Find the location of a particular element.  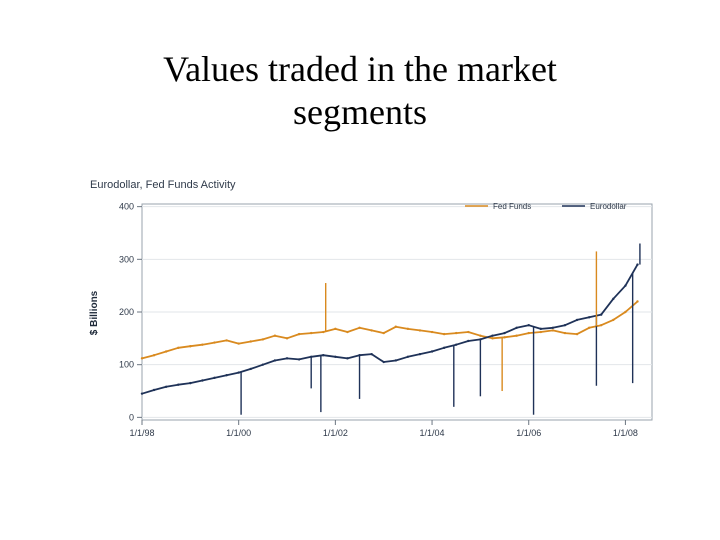

y-tick-label: 0 is located at coordinates (131, 417).